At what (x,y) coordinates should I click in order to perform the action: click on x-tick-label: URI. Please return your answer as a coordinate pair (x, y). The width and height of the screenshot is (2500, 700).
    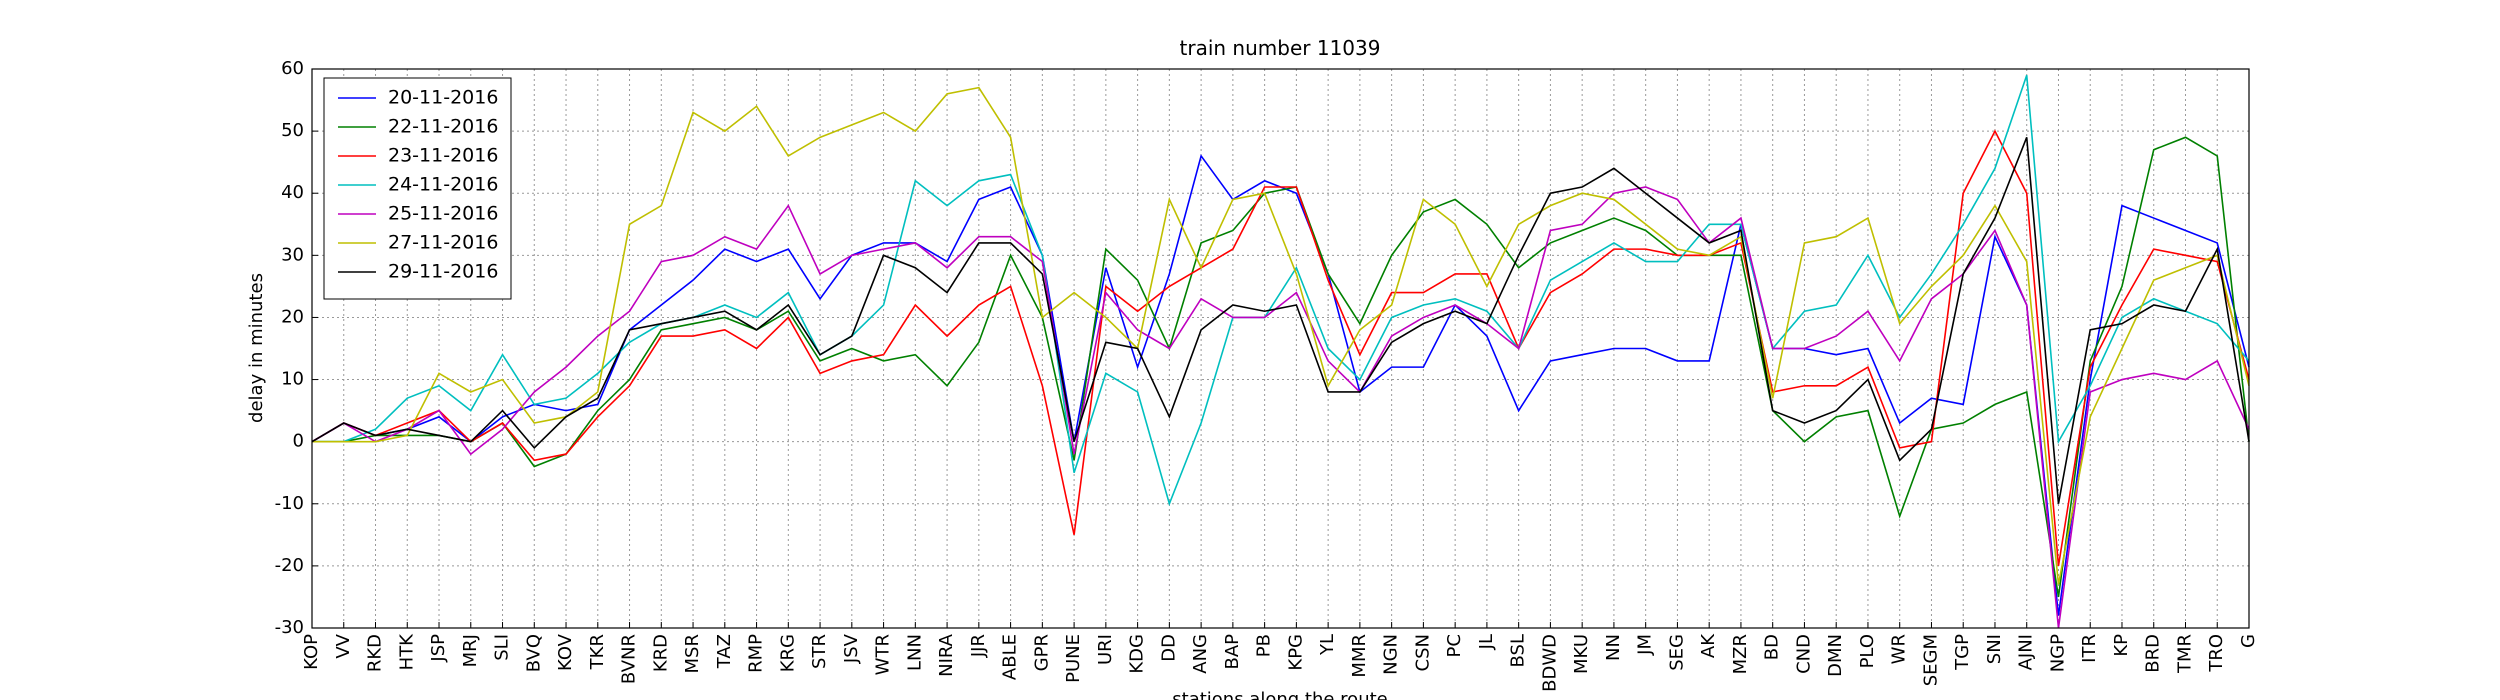
    Looking at the image, I should click on (1105, 649).